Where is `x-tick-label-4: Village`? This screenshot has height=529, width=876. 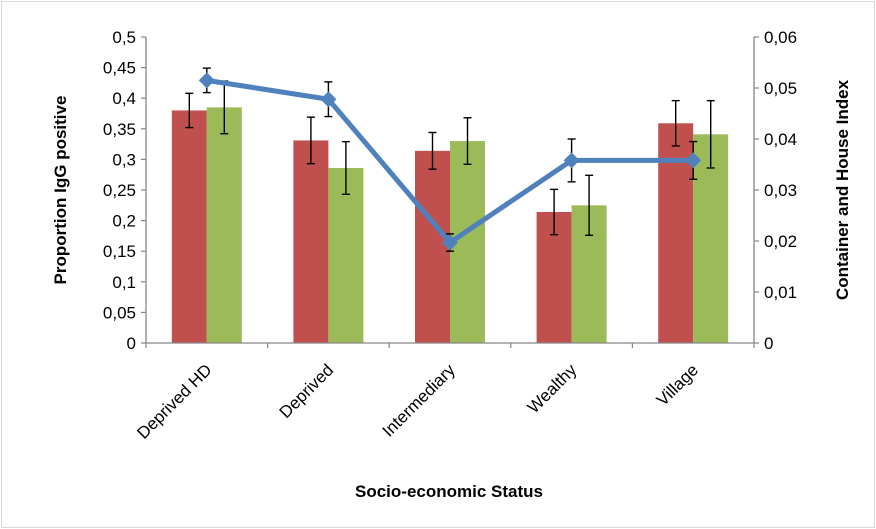 x-tick-label-4: Village is located at coordinates (677, 384).